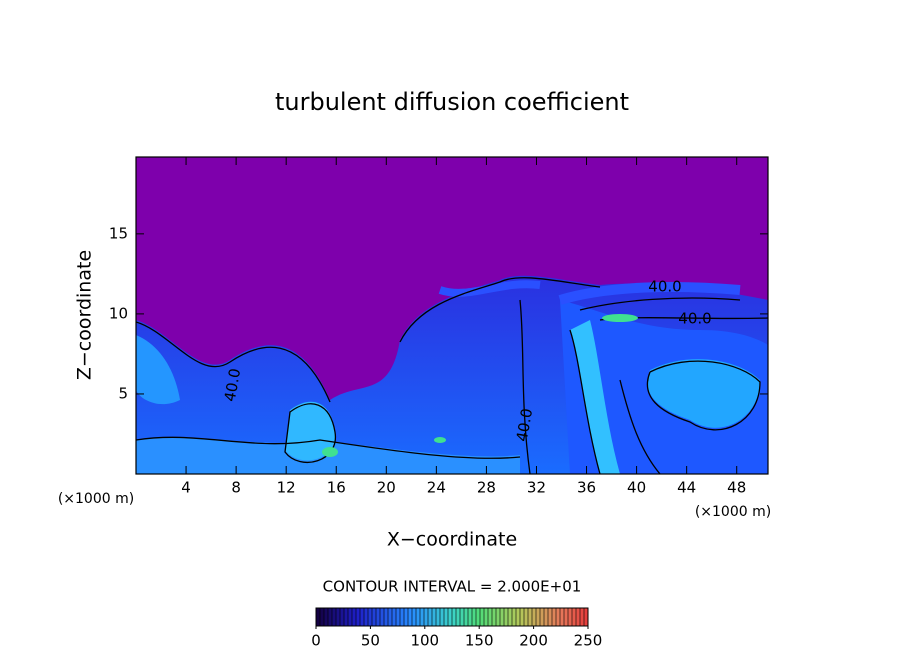  I want to click on x-tick-label: 8, so click(236, 488).